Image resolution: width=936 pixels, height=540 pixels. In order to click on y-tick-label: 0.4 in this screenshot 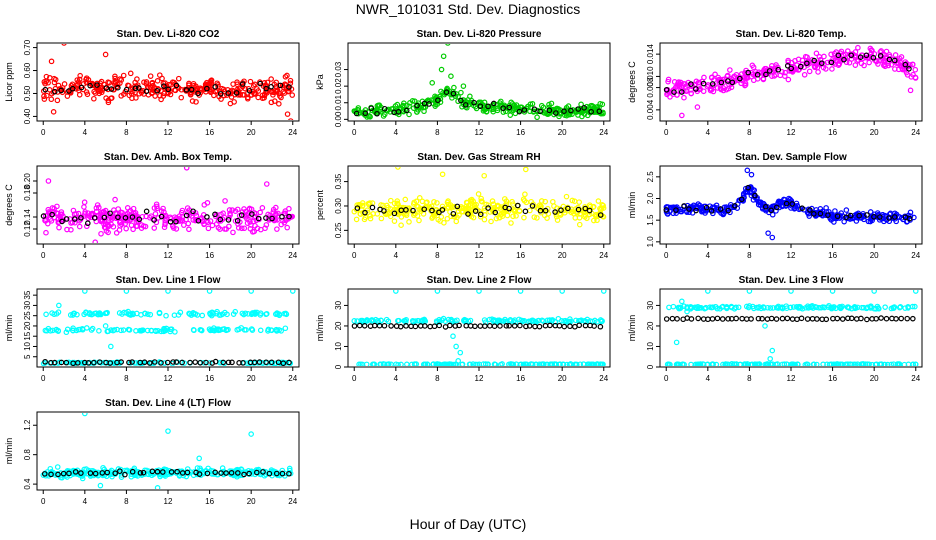, I will do `click(27, 484)`.